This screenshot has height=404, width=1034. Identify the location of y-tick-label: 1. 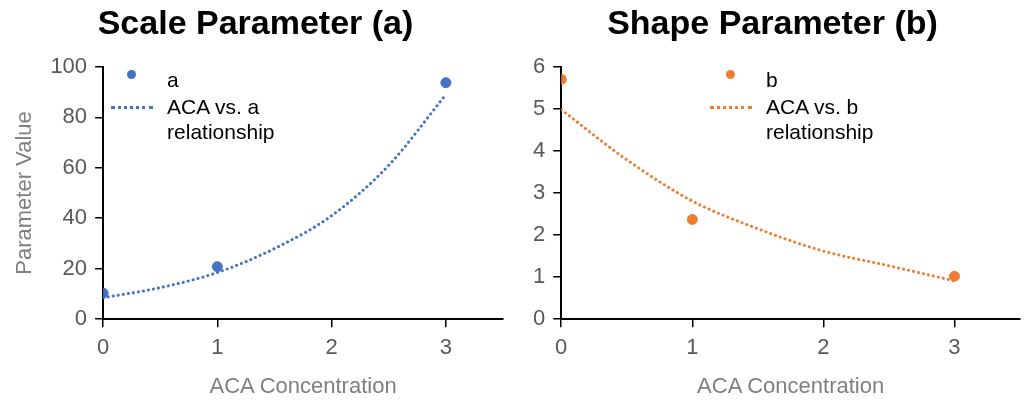
(539, 276).